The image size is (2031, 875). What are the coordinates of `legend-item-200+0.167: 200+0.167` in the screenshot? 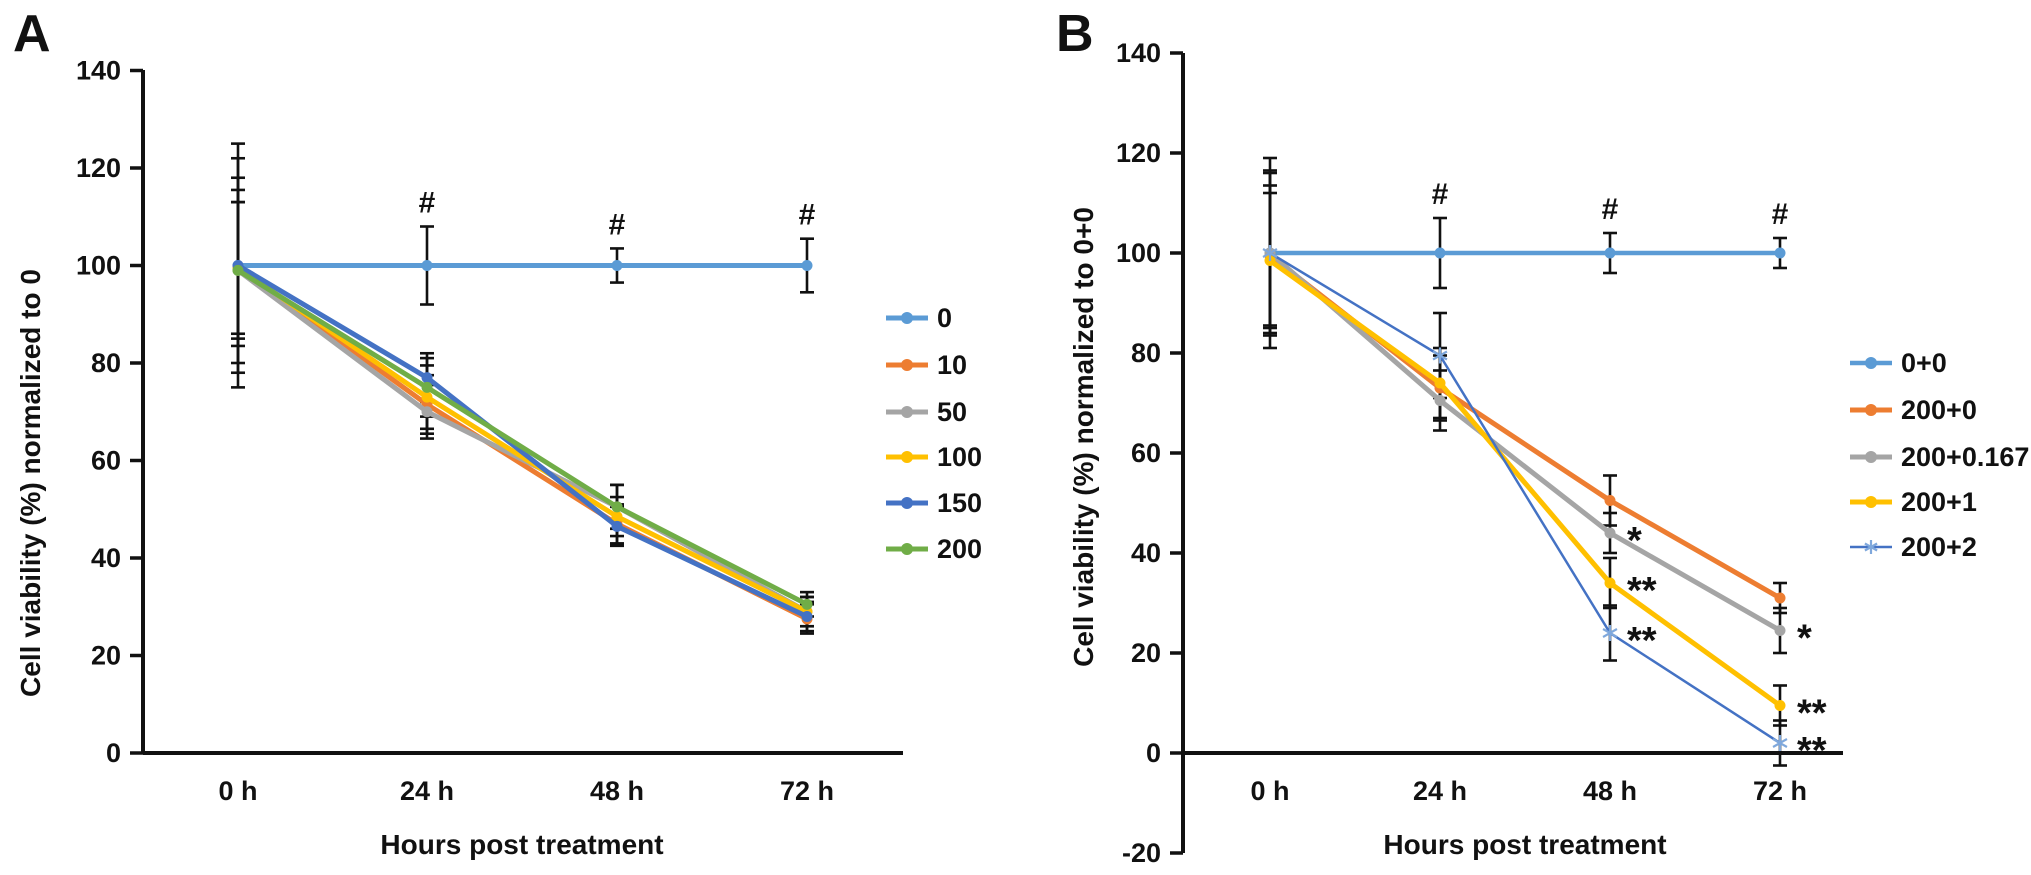 It's located at (1939, 457).